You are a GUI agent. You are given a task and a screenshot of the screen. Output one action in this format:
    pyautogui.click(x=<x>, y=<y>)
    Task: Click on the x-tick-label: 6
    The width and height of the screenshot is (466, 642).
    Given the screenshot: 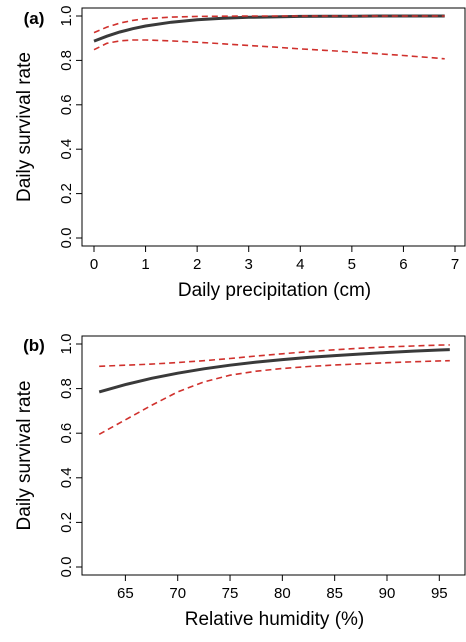 What is the action you would take?
    pyautogui.click(x=403, y=264)
    